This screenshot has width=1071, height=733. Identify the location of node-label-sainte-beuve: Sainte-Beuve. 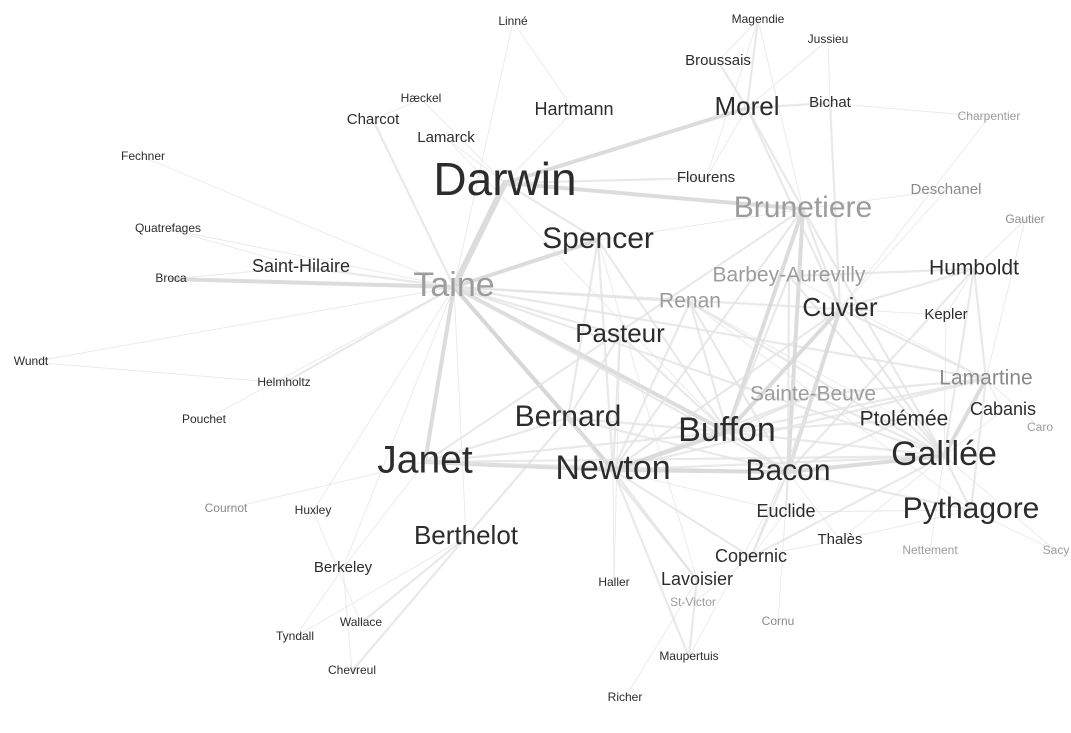
(813, 394).